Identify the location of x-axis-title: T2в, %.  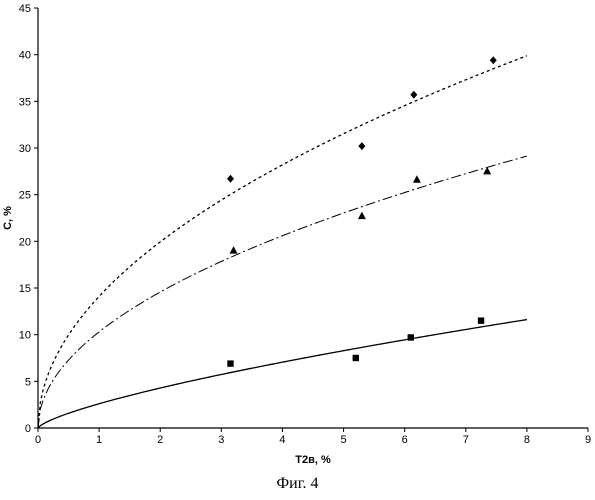
(313, 460).